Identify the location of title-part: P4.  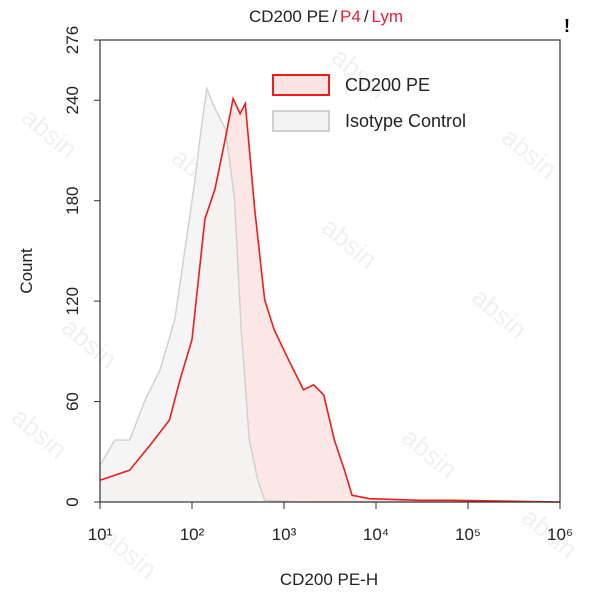
(350, 16).